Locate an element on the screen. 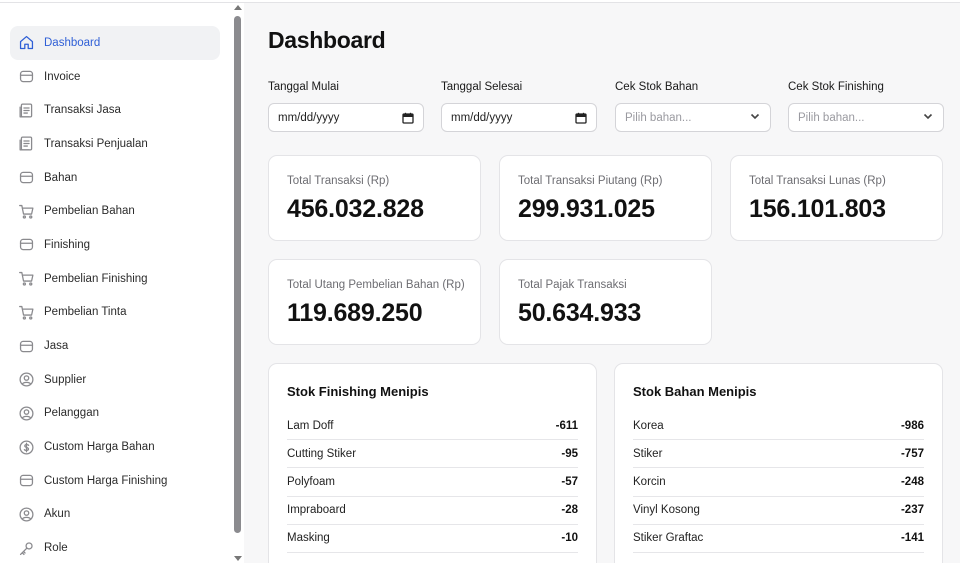 The image size is (960, 563). item-name: Korcin is located at coordinates (649, 481).